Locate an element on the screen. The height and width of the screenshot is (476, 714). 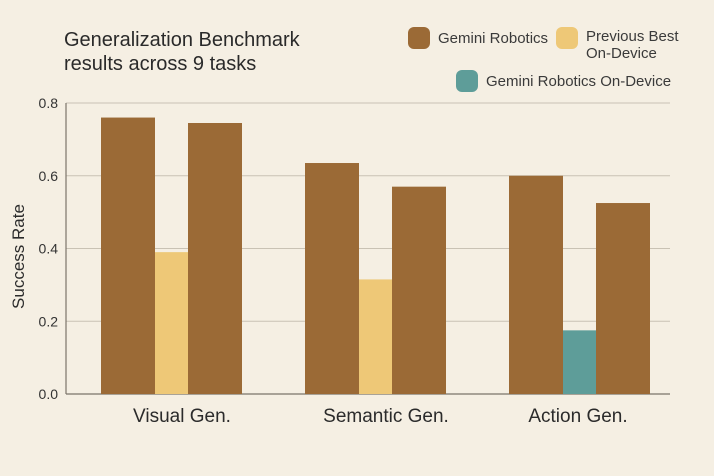
legend-label-previous-best: Previous Best On-Device is located at coordinates (632, 45).